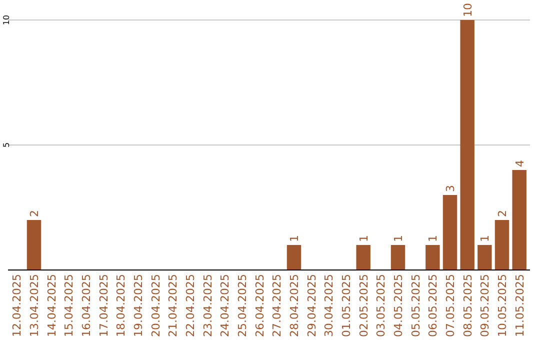 This screenshot has height=340, width=540. Describe the element at coordinates (190, 305) in the screenshot. I see `x-tick-label: 22.04.2025` at that location.